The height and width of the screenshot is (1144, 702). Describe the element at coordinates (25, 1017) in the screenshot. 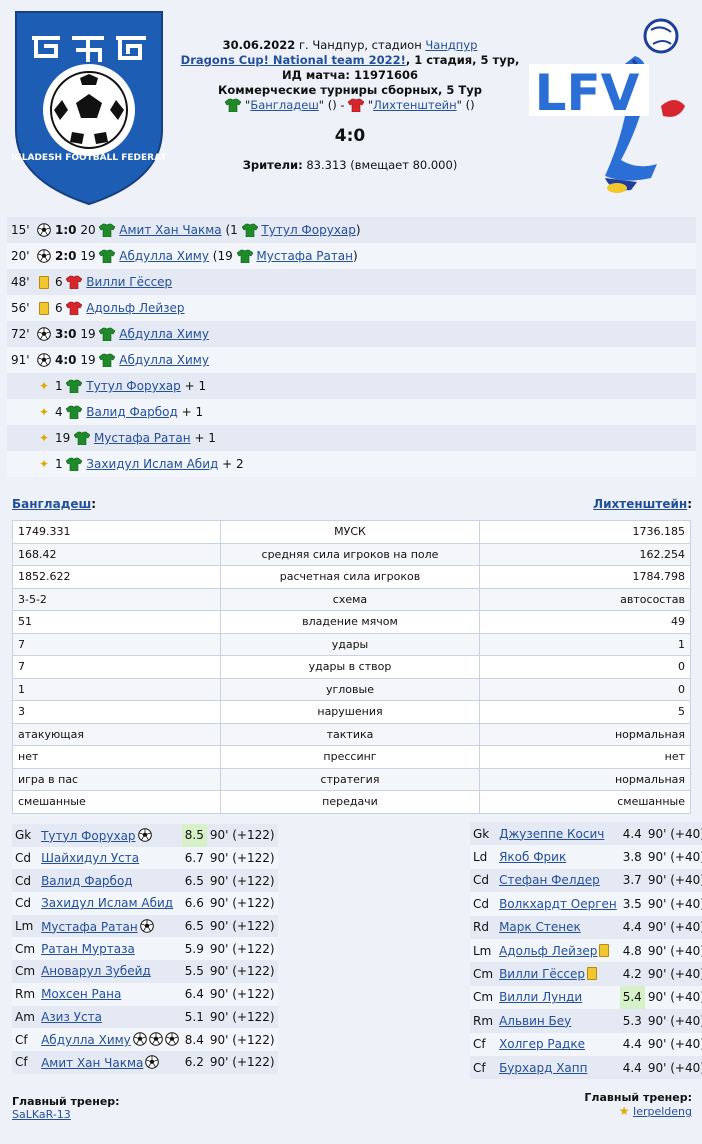

I see `player-position: Am` at that location.